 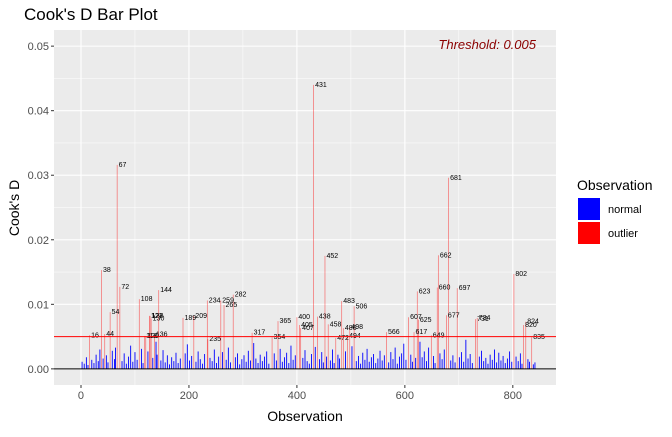 What do you see at coordinates (38, 241) in the screenshot?
I see `y-tick-label: 0.02` at bounding box center [38, 241].